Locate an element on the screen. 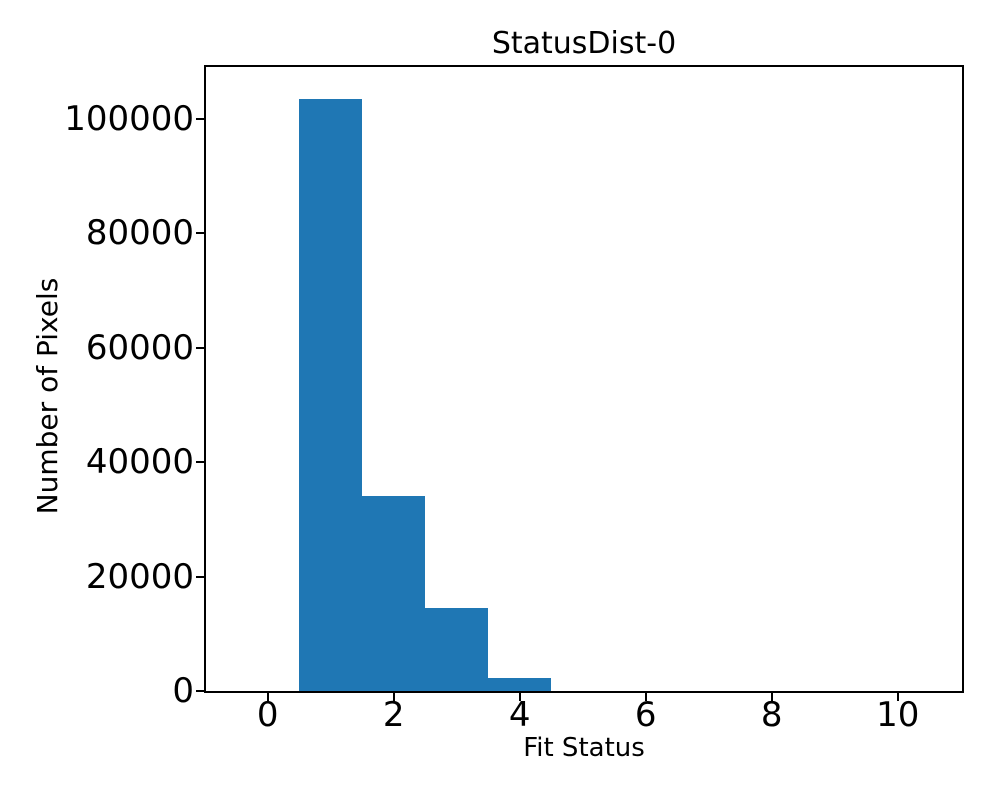 The height and width of the screenshot is (800, 1000). y-axis-label: Number of Pixels is located at coordinates (47, 396).